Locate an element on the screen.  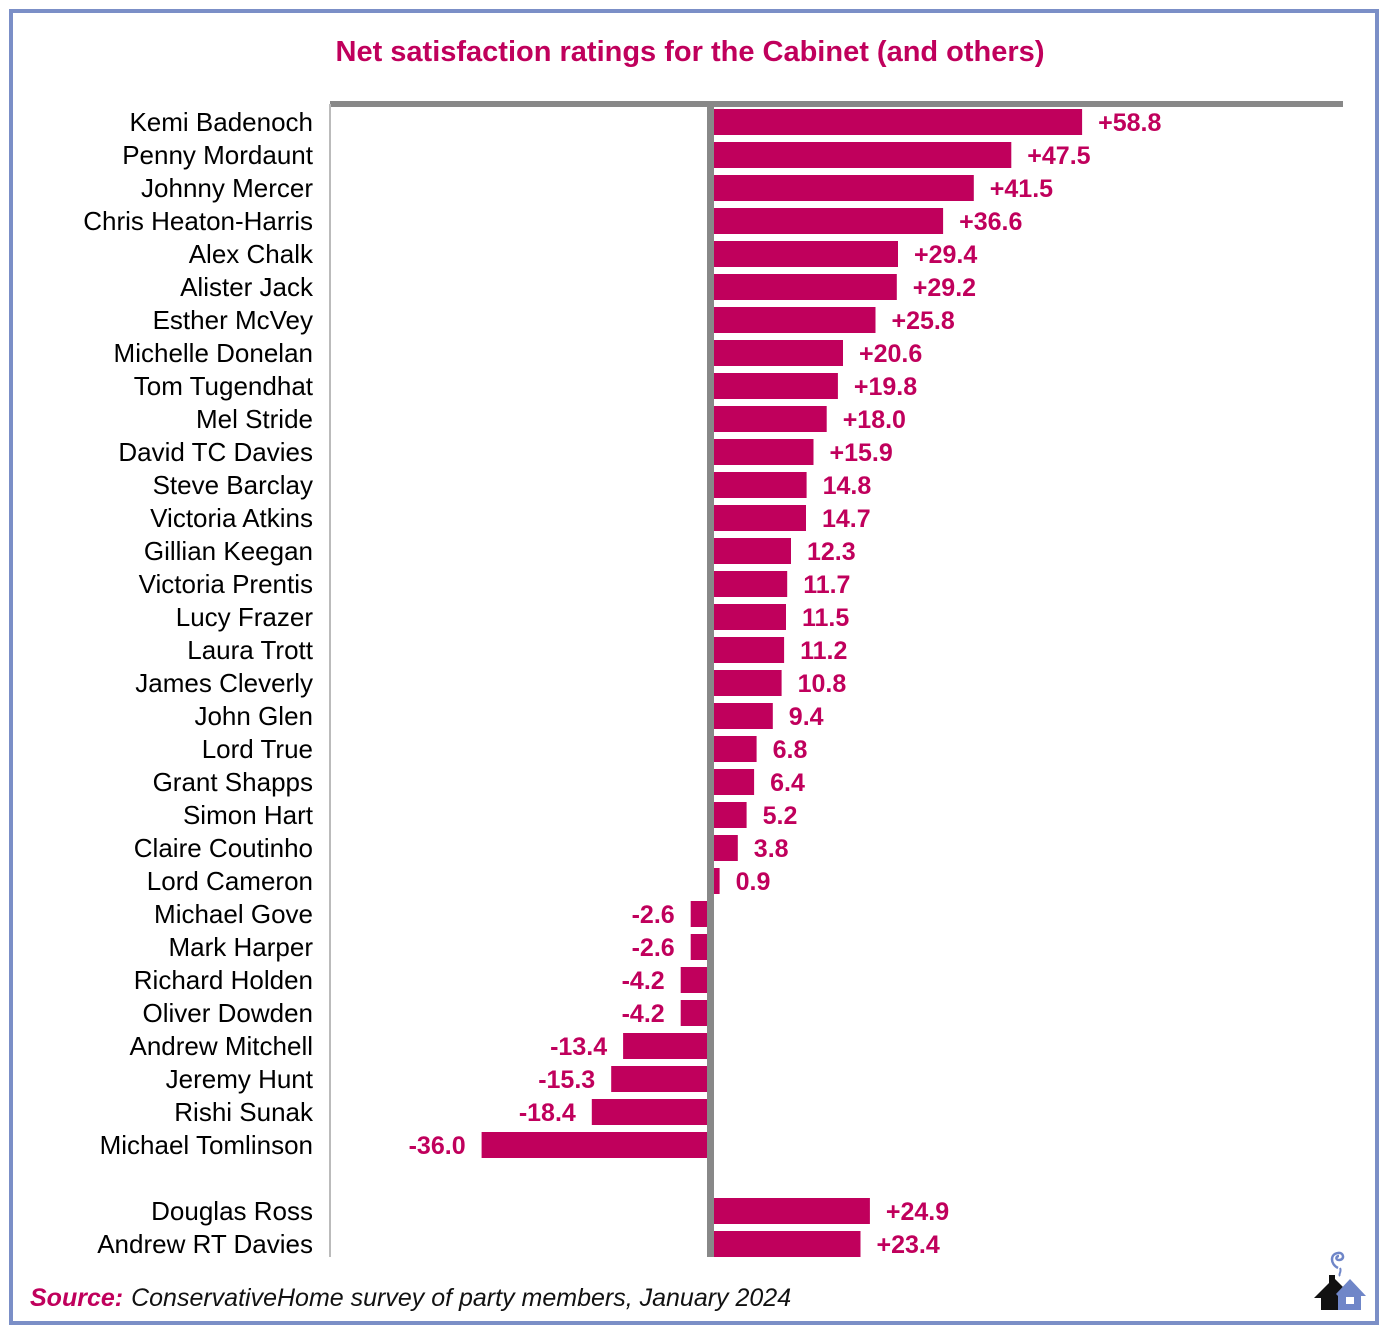
bar-penny-mordaunt is located at coordinates (863, 155).